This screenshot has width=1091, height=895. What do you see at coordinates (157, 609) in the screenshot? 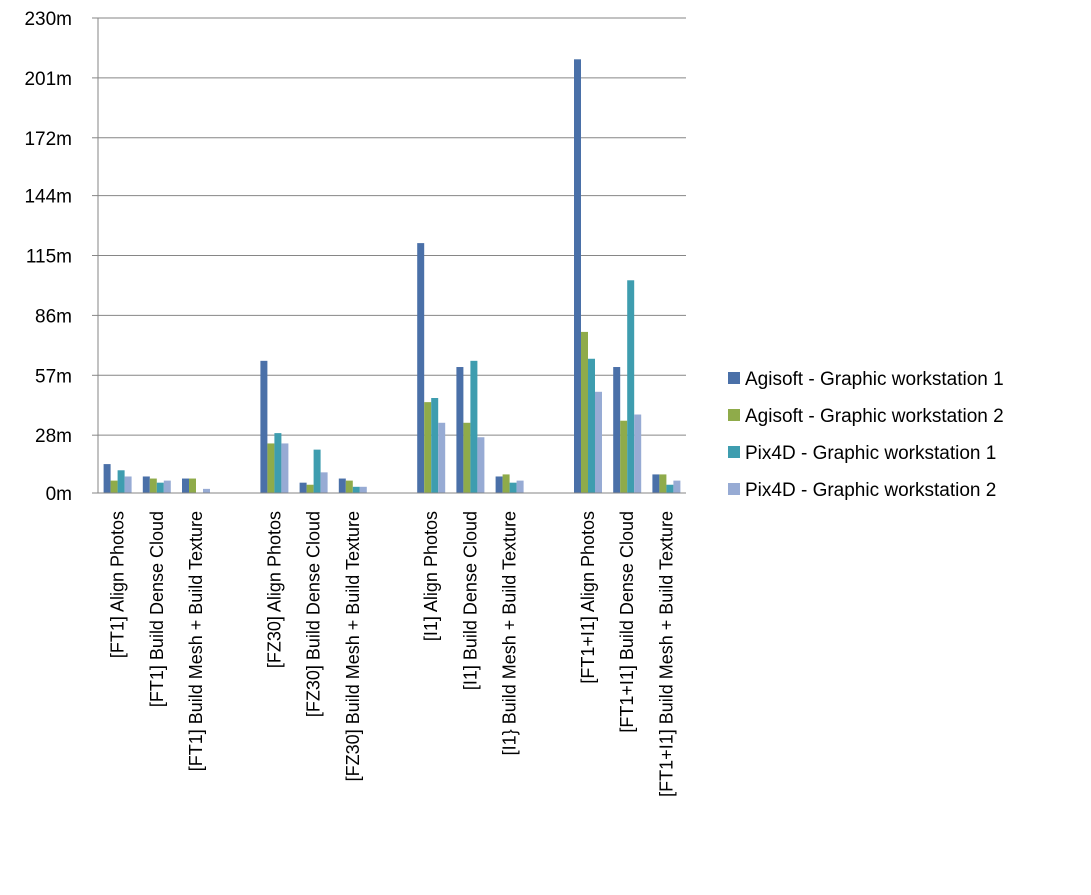
I see `x-category-label: [FT1] Build Dense Cloud` at bounding box center [157, 609].